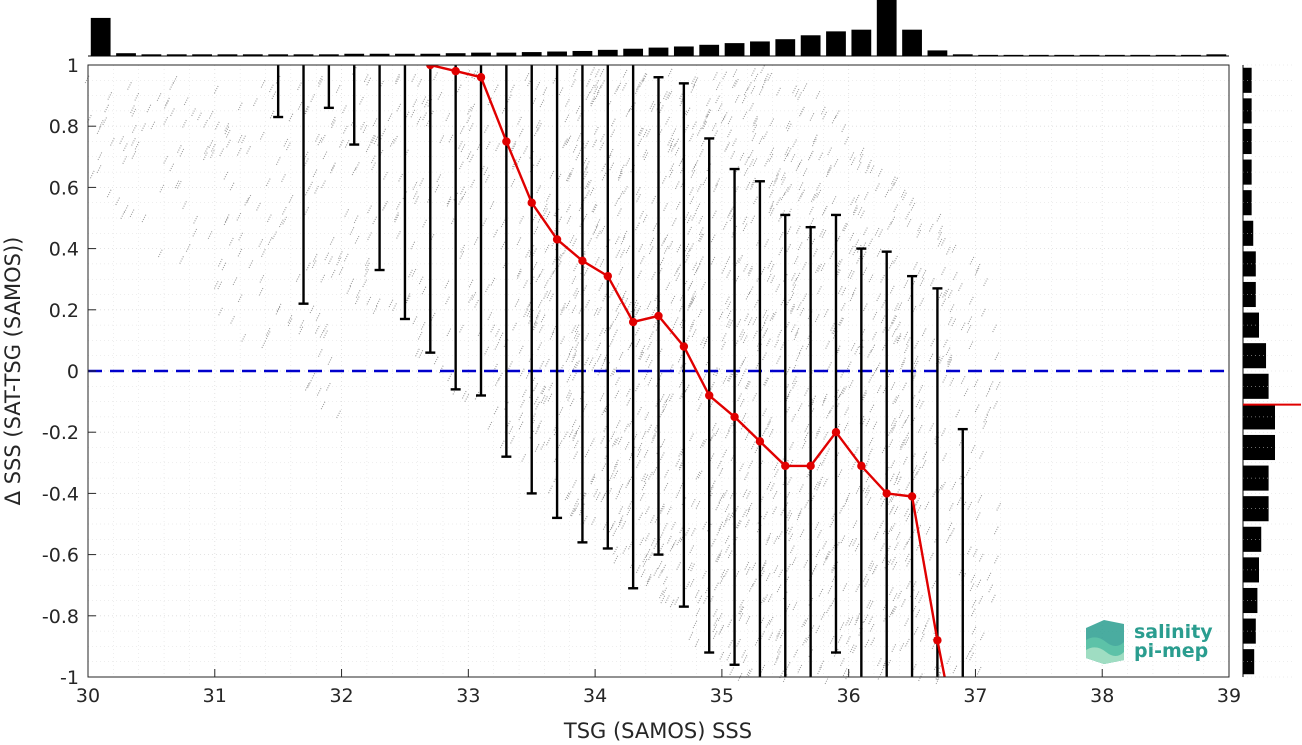 This screenshot has width=1302, height=745. I want to click on x-tick-label: 32, so click(341, 696).